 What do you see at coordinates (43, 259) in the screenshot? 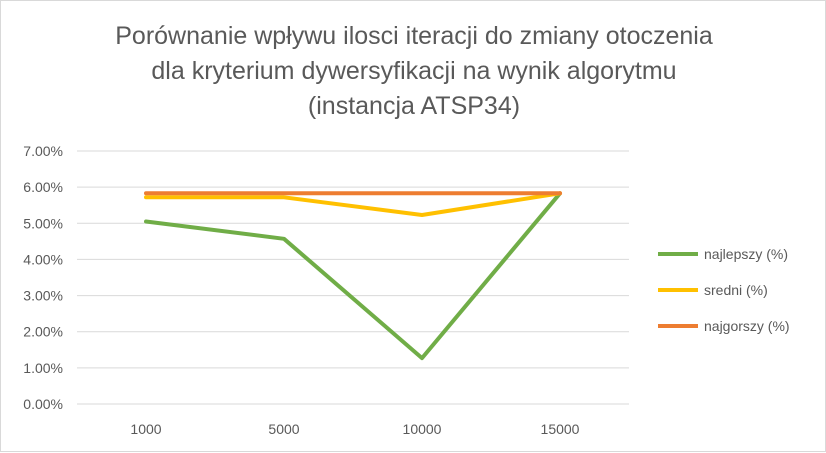
I see `y-tick-label: 4.00%` at bounding box center [43, 259].